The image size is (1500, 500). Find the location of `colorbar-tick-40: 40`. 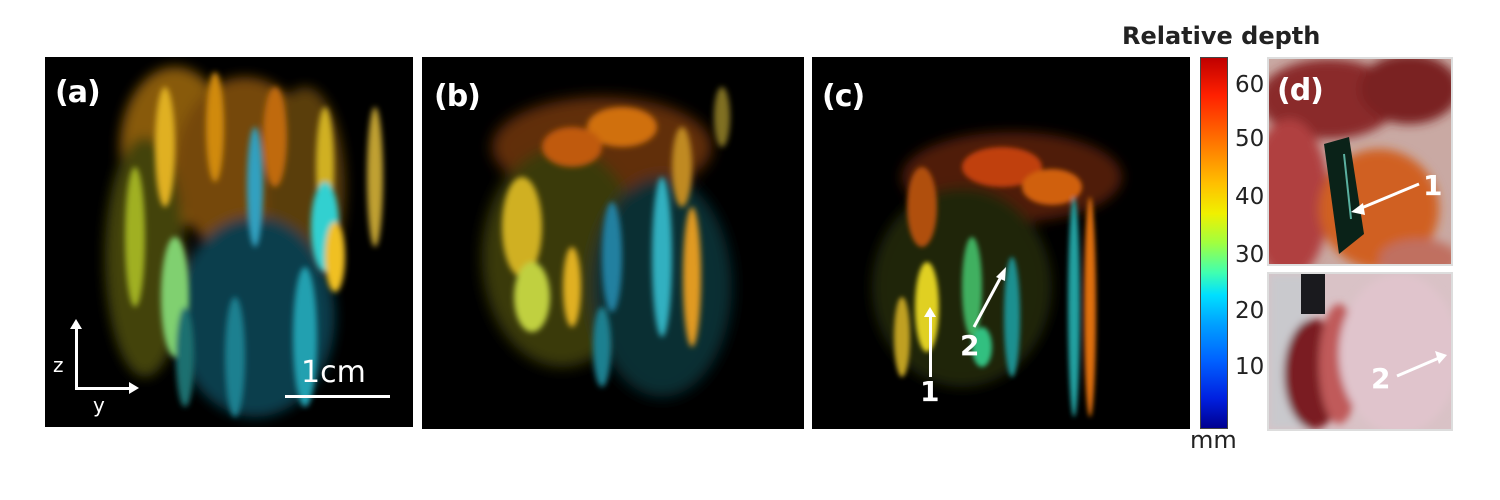

colorbar-tick-40: 40 is located at coordinates (1250, 197).